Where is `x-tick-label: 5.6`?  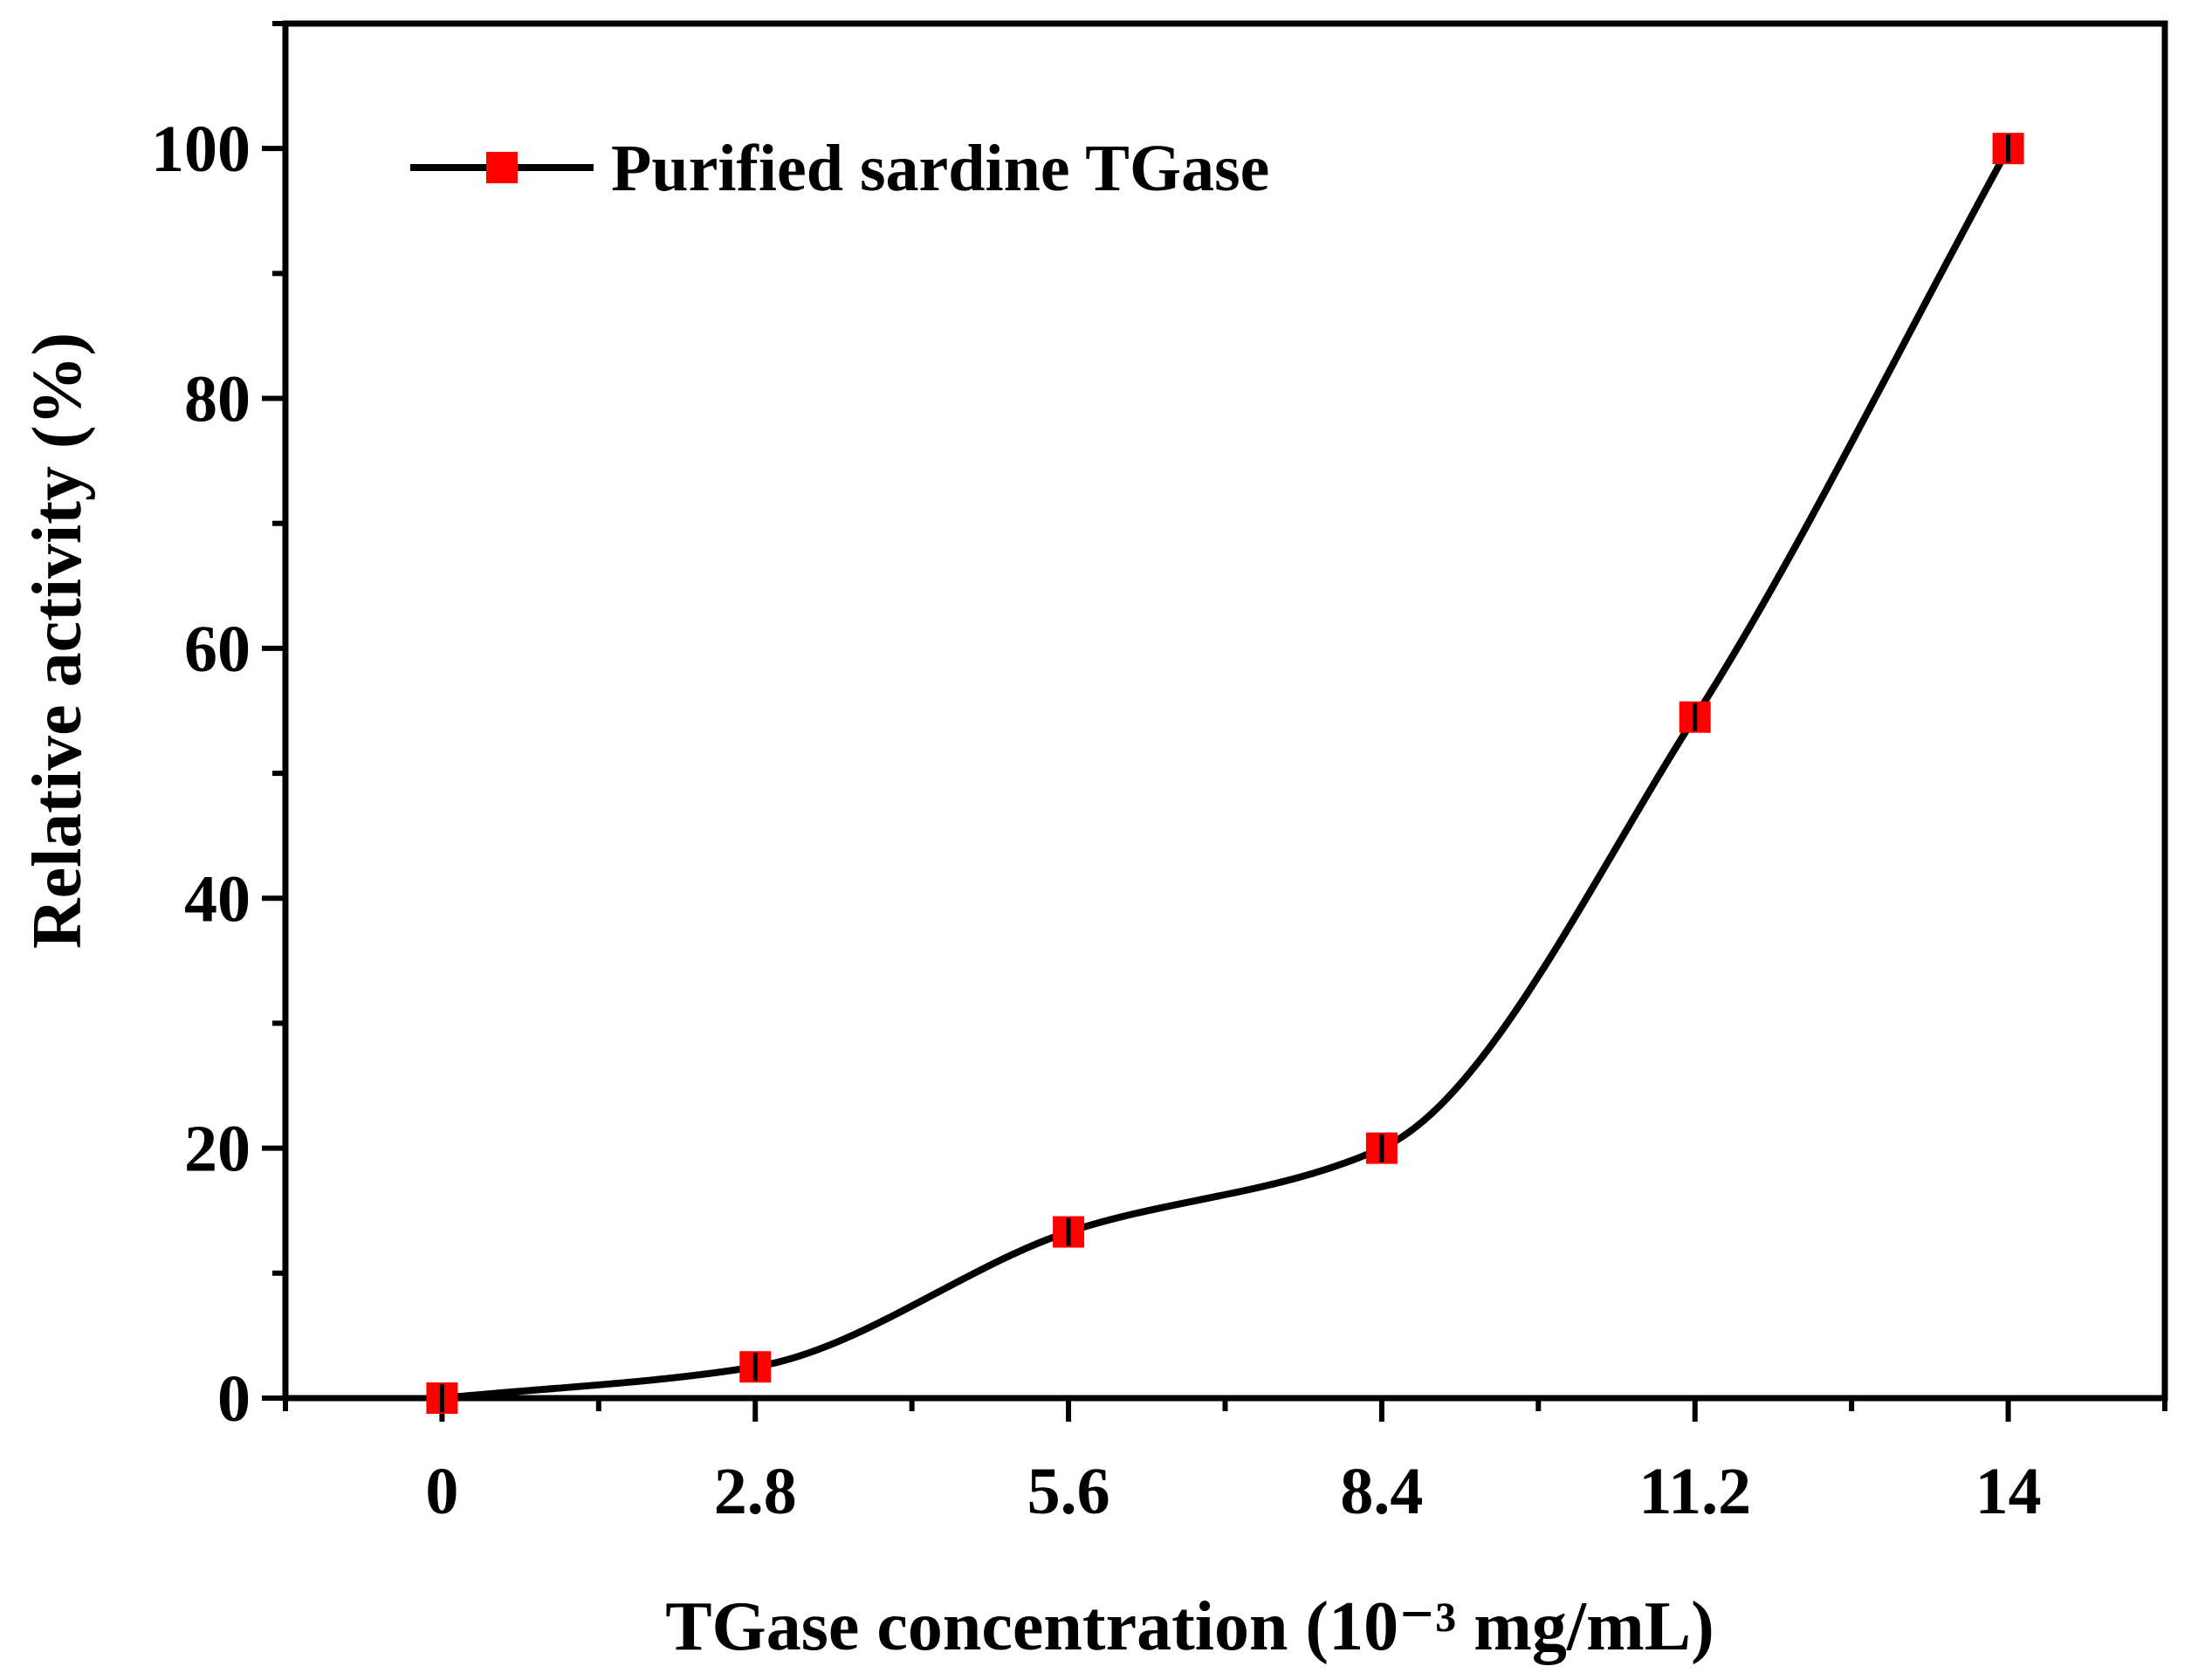 x-tick-label: 5.6 is located at coordinates (1068, 1491).